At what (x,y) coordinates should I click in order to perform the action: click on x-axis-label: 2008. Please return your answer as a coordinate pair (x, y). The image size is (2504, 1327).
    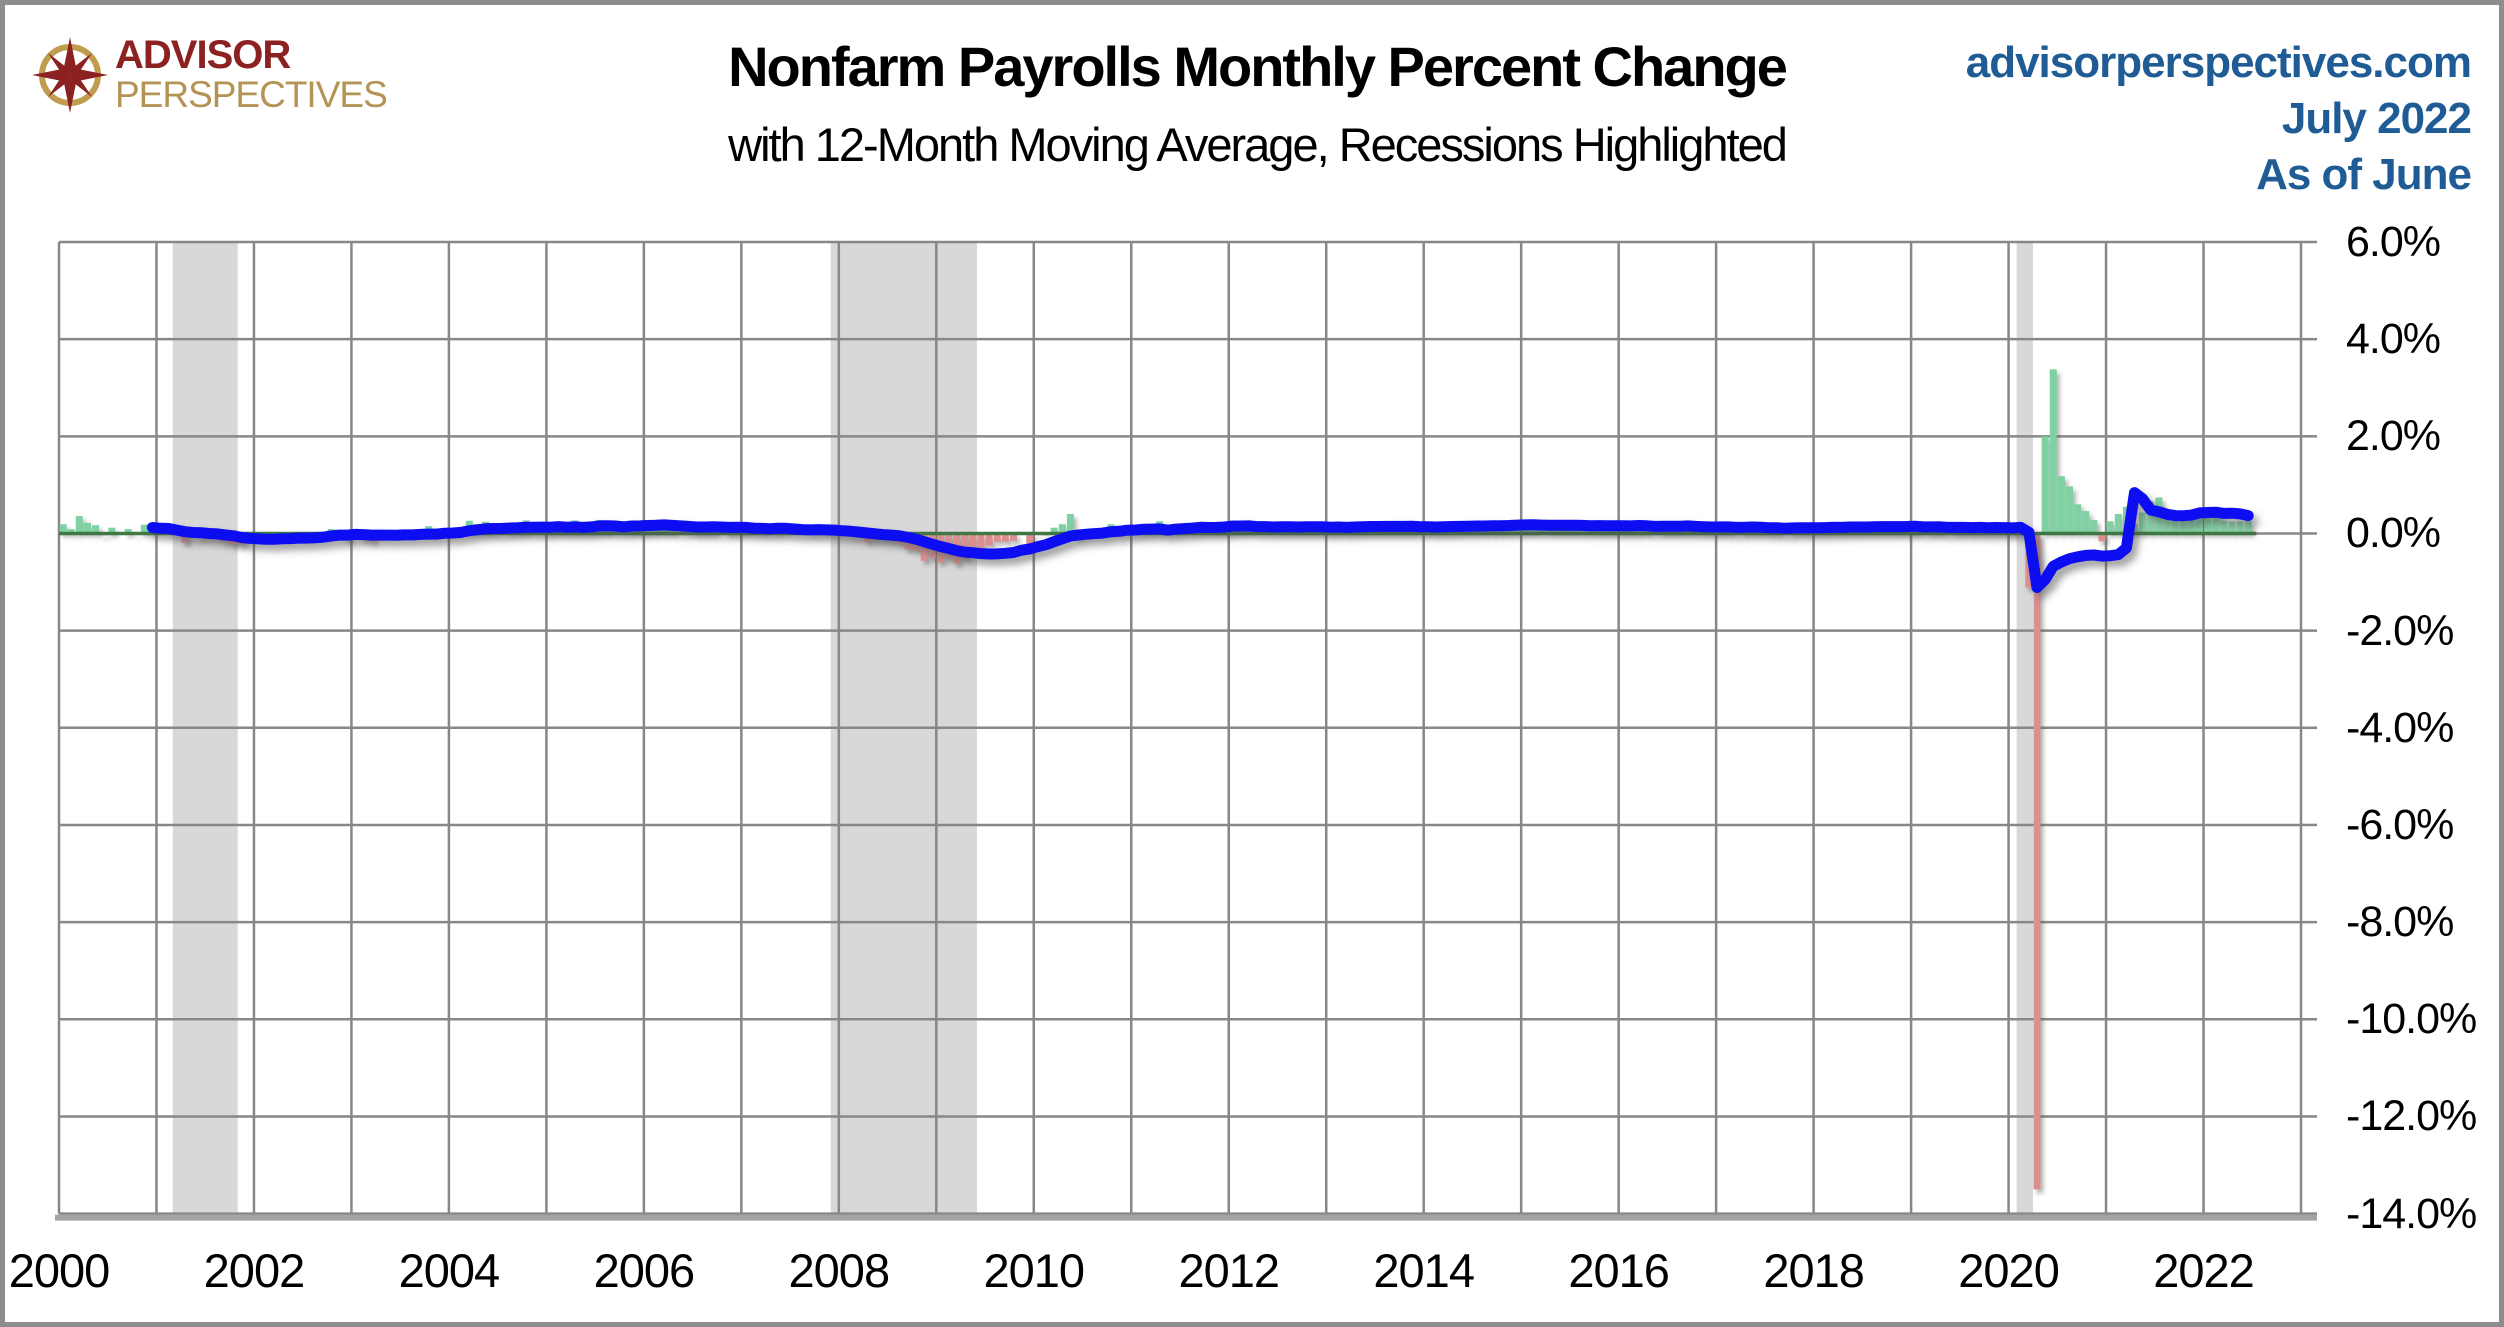
    Looking at the image, I should click on (839, 1270).